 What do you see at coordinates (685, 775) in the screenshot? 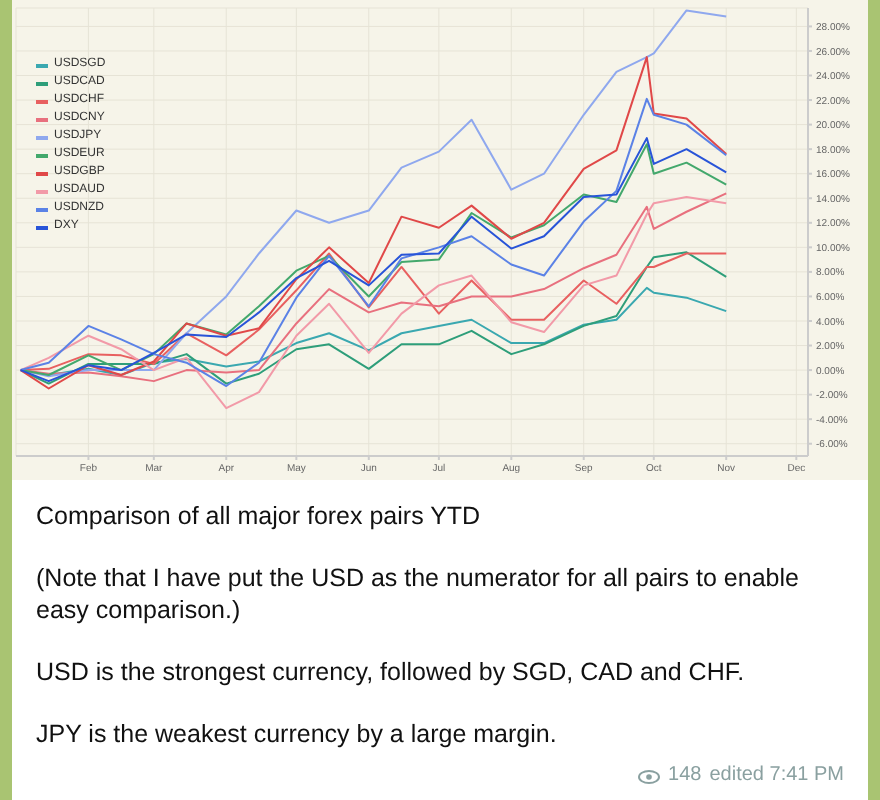
I see `text: 148` at bounding box center [685, 775].